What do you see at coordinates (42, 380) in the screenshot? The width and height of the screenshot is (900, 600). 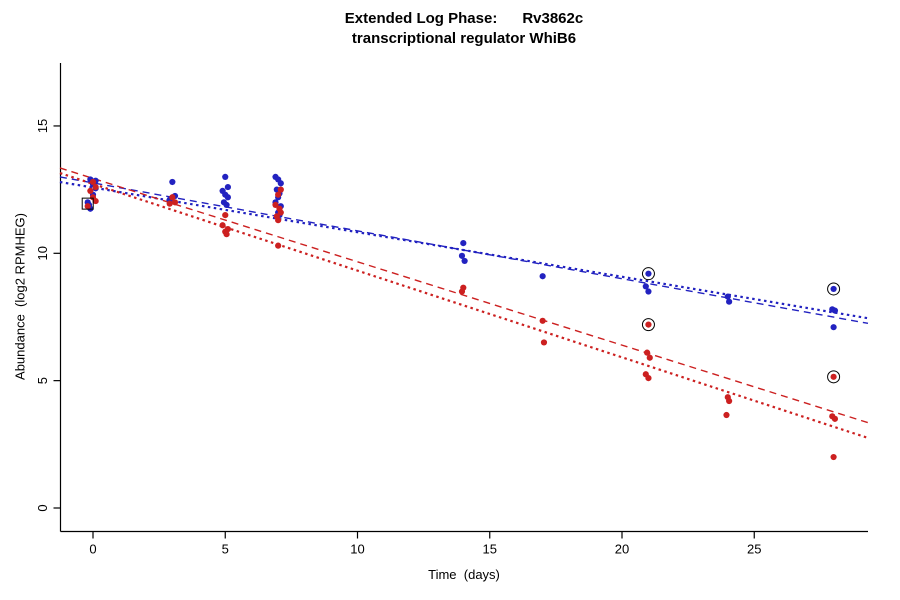 I see `y-tick-label: 5` at bounding box center [42, 380].